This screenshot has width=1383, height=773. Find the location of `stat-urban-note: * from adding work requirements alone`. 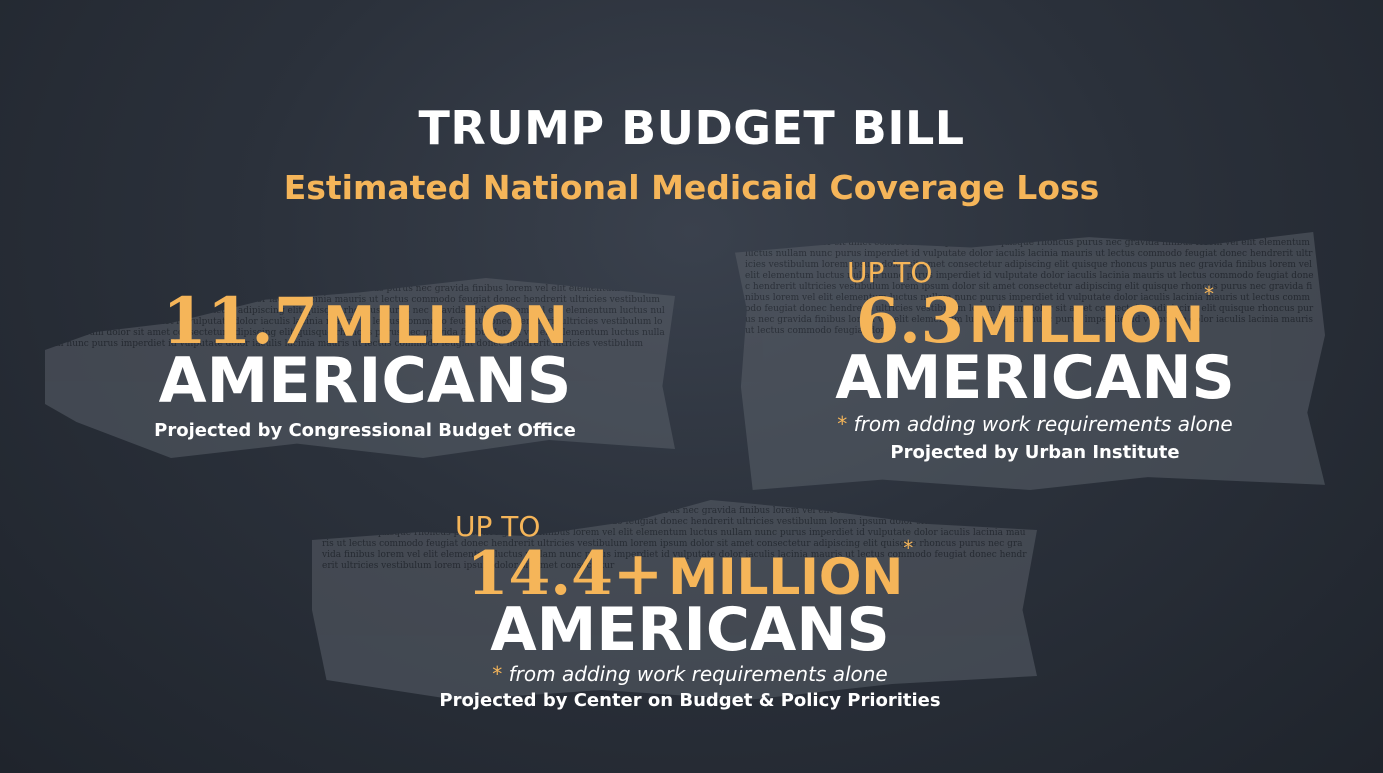

stat-urban-note: * from adding work requirements alone is located at coordinates (1035, 424).